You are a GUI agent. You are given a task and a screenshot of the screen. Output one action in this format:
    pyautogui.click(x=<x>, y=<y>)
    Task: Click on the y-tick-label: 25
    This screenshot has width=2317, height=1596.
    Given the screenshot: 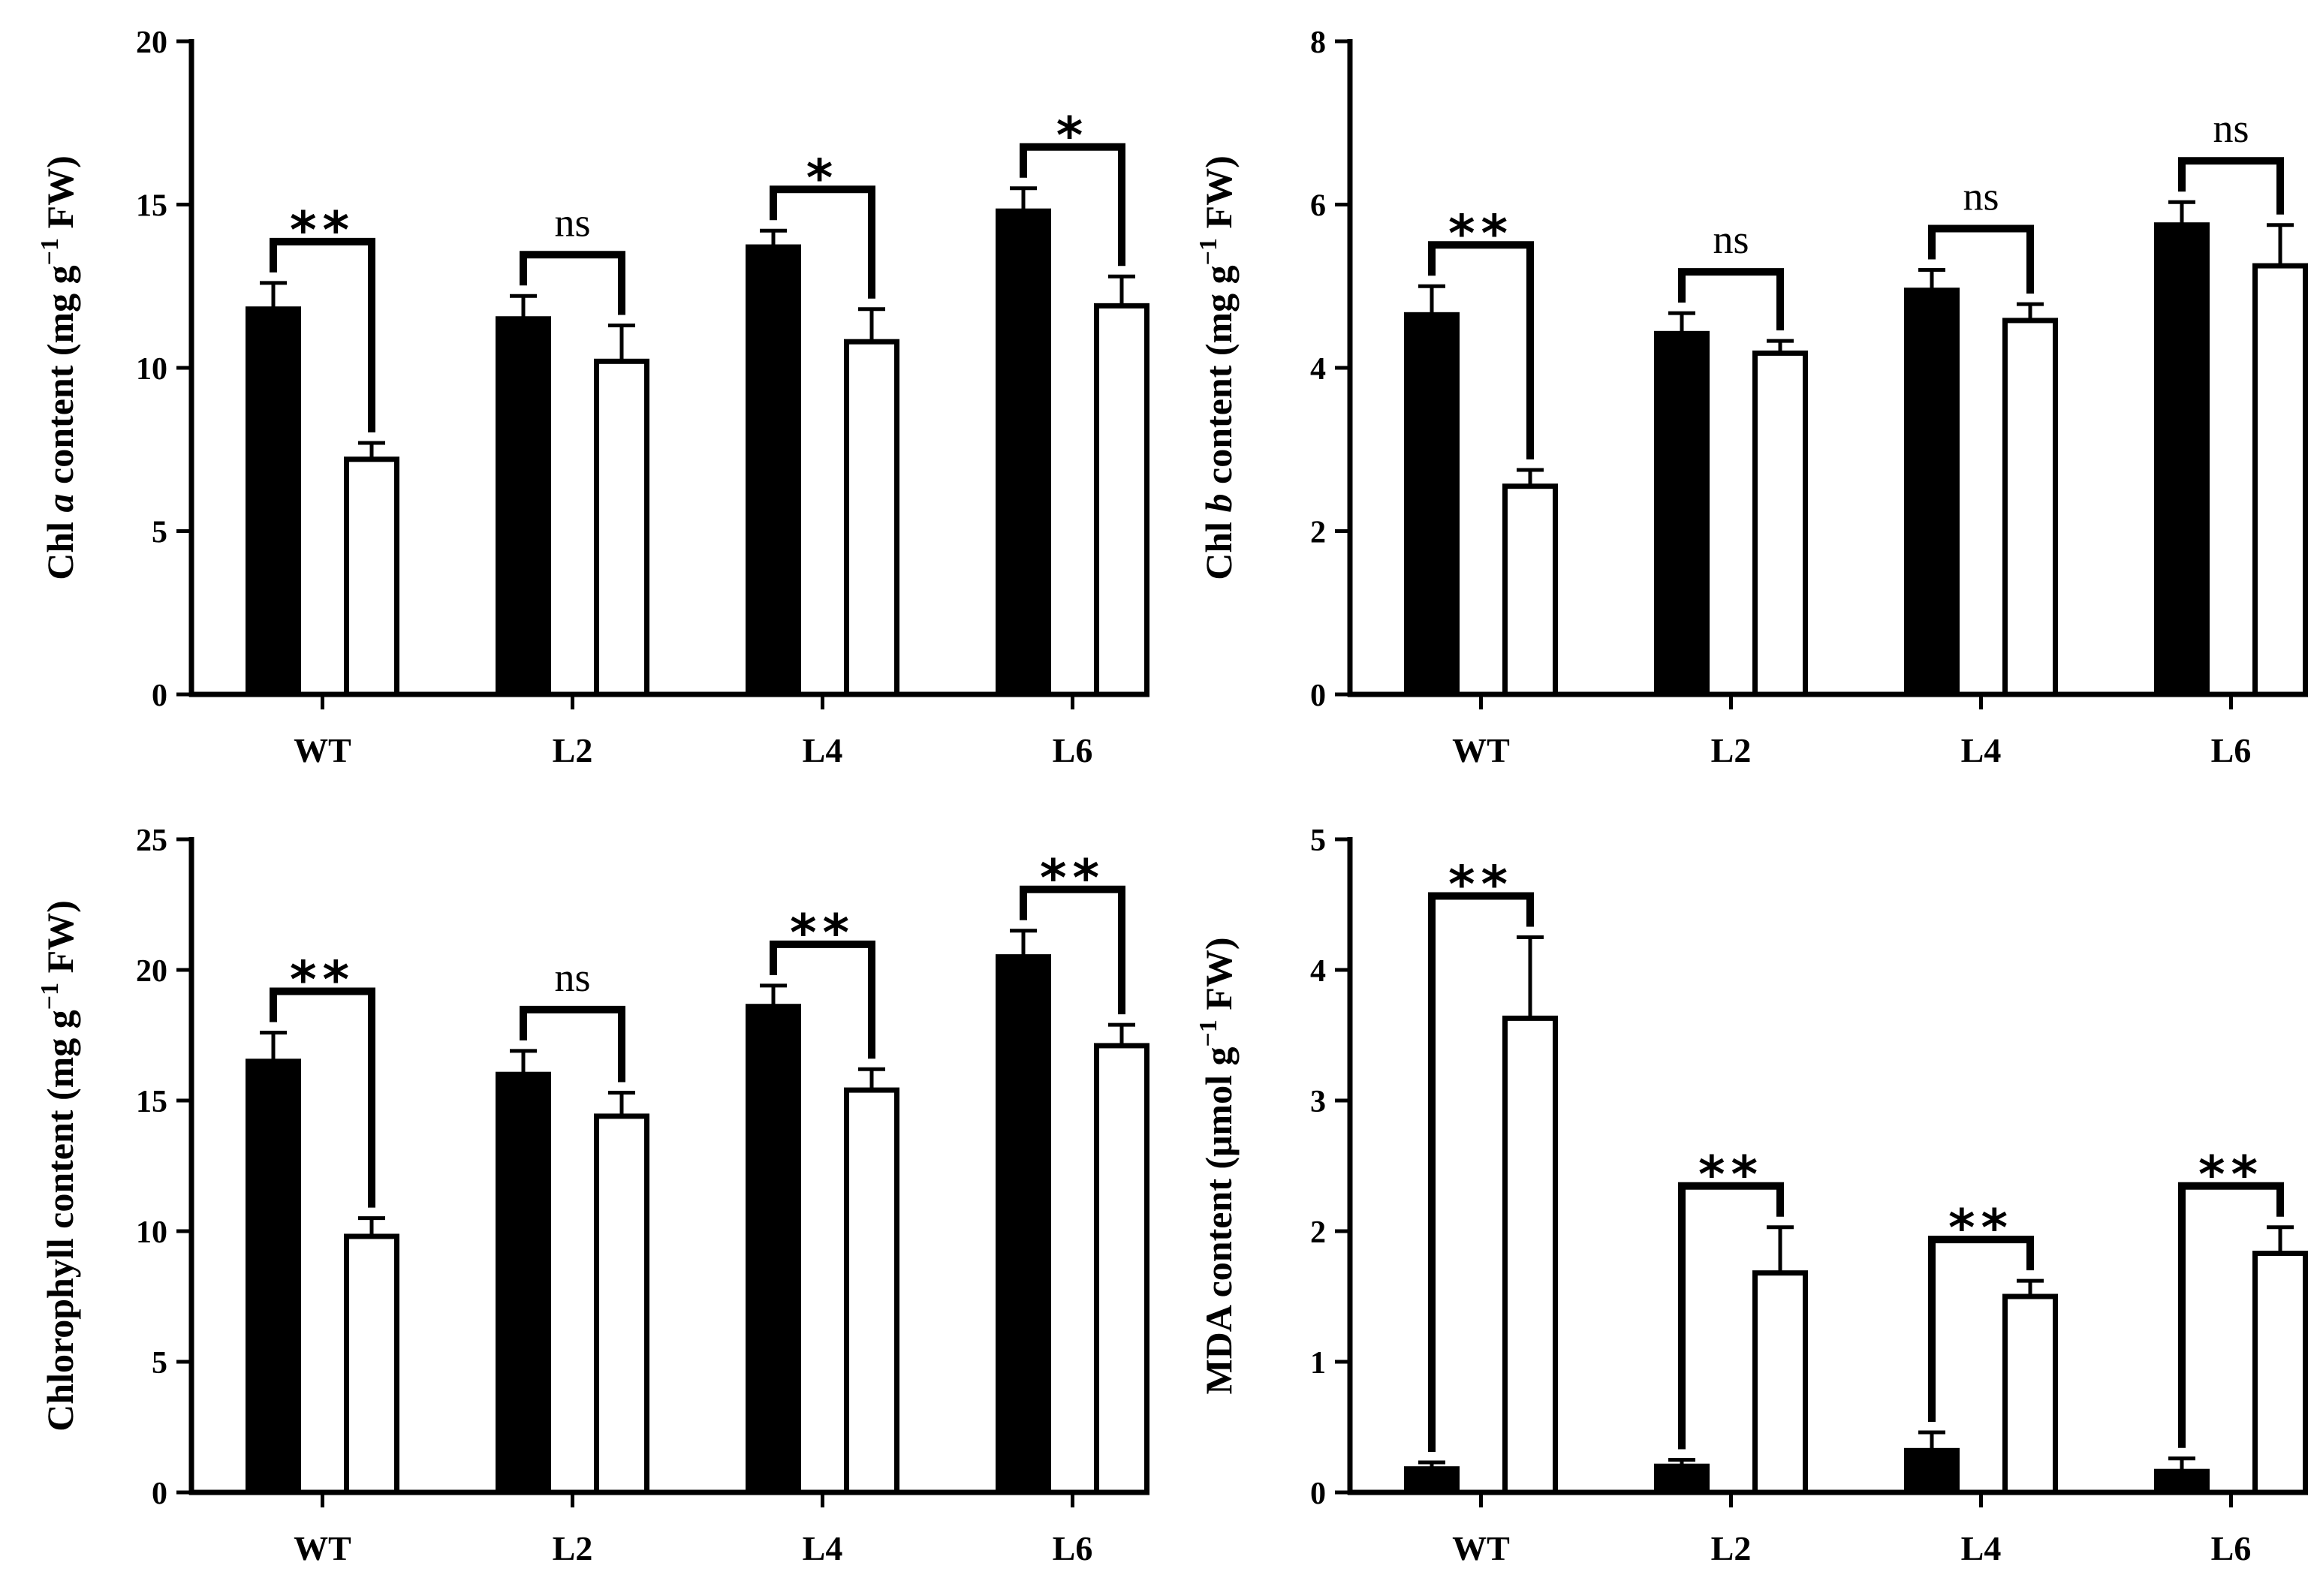 What is the action you would take?
    pyautogui.click(x=151, y=841)
    